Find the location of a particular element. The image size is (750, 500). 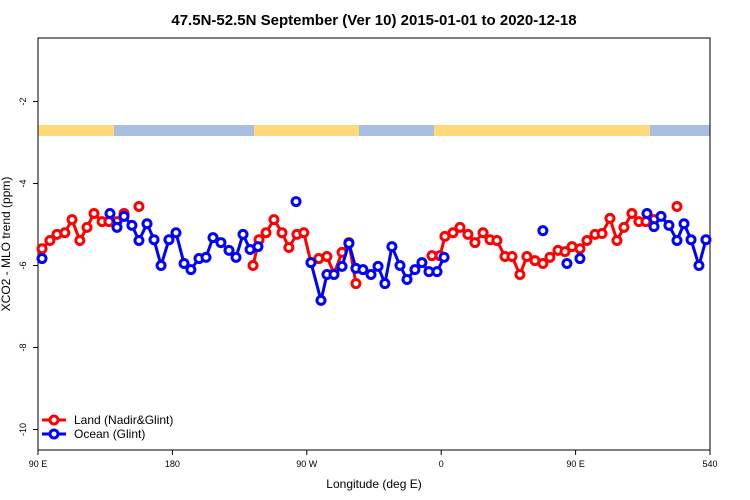

legend-marker is located at coordinates (54, 434).